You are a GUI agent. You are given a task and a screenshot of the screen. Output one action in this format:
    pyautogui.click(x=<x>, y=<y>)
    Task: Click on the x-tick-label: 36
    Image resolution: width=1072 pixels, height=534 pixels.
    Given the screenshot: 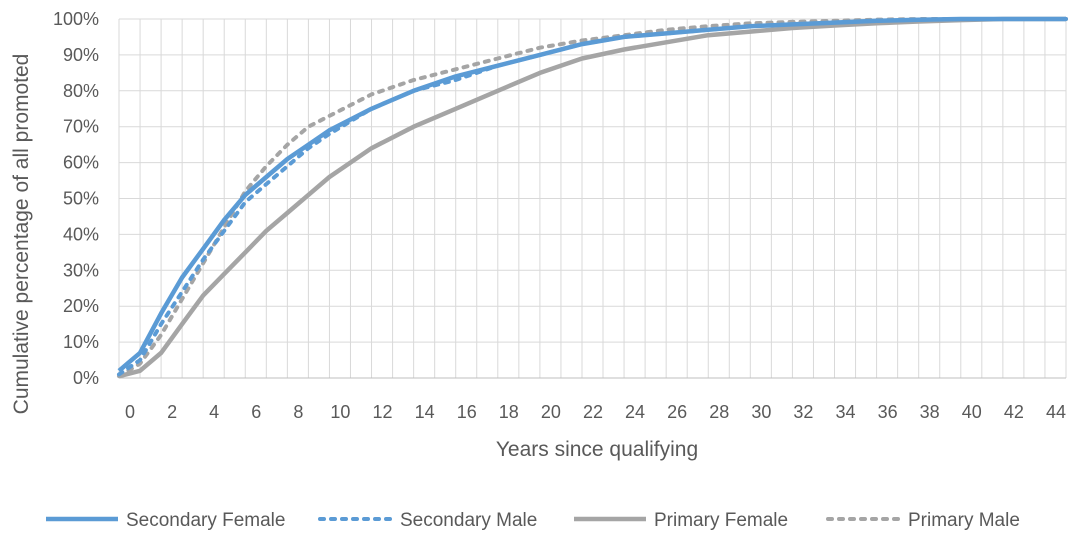 What is the action you would take?
    pyautogui.click(x=888, y=412)
    